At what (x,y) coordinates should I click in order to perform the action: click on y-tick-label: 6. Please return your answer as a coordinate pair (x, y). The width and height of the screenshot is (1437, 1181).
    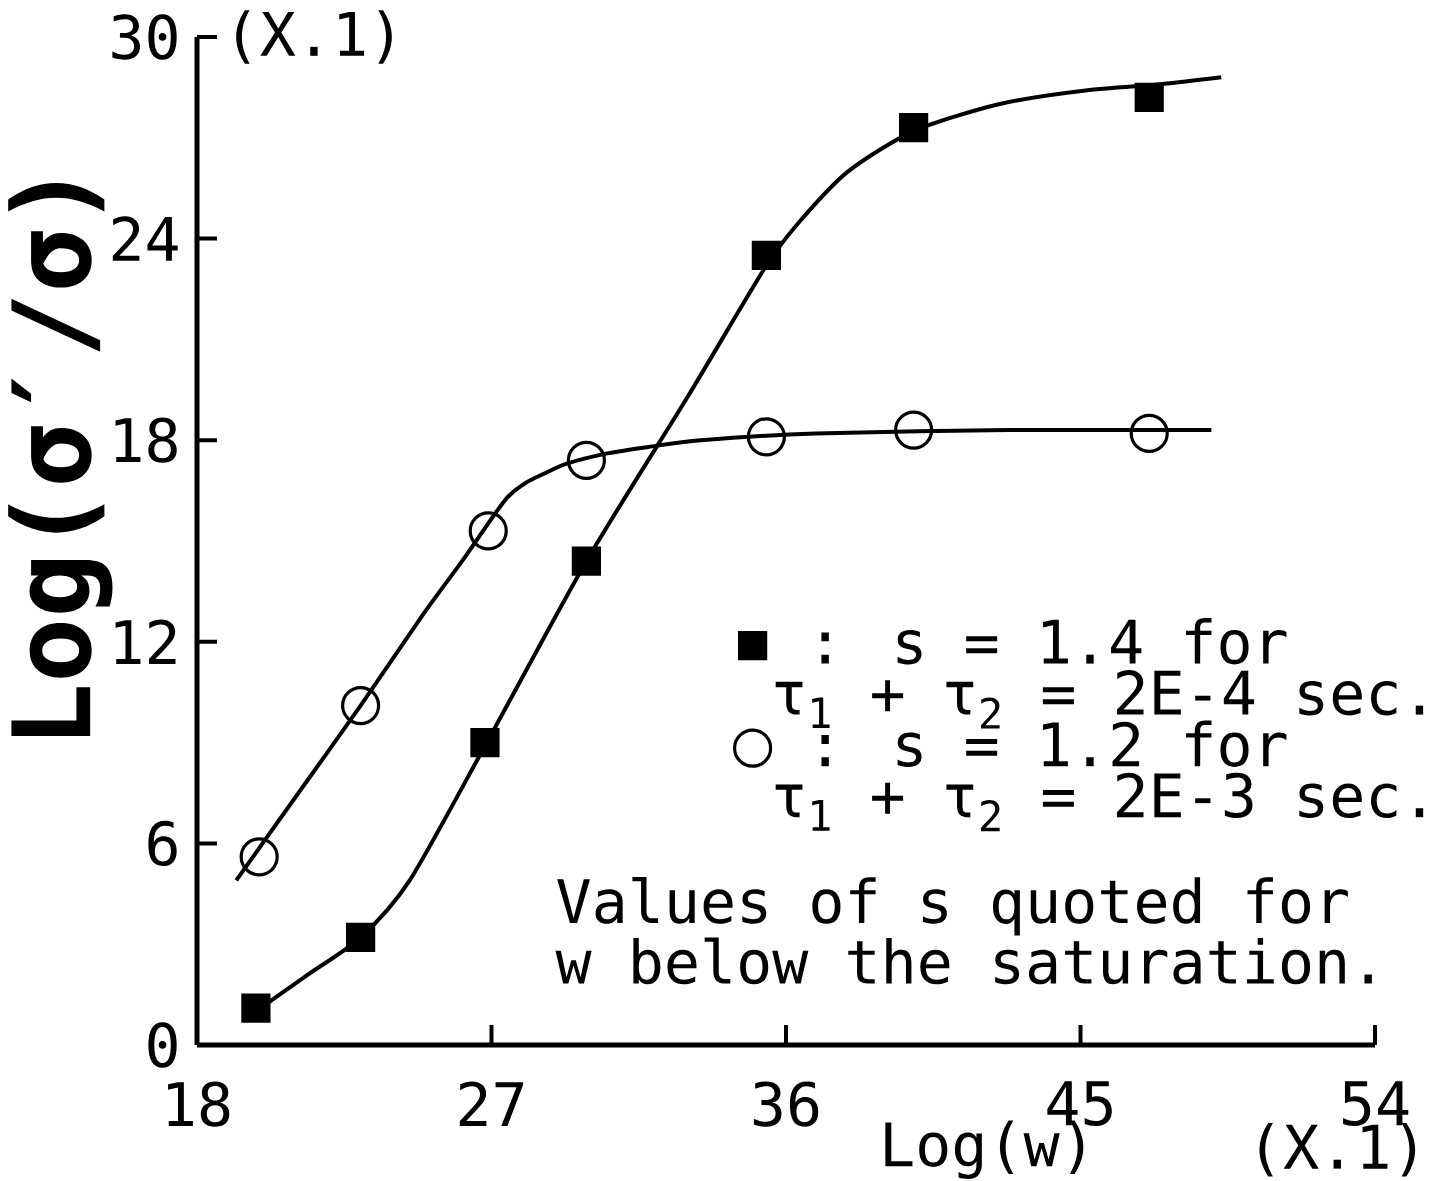
    Looking at the image, I should click on (162, 843).